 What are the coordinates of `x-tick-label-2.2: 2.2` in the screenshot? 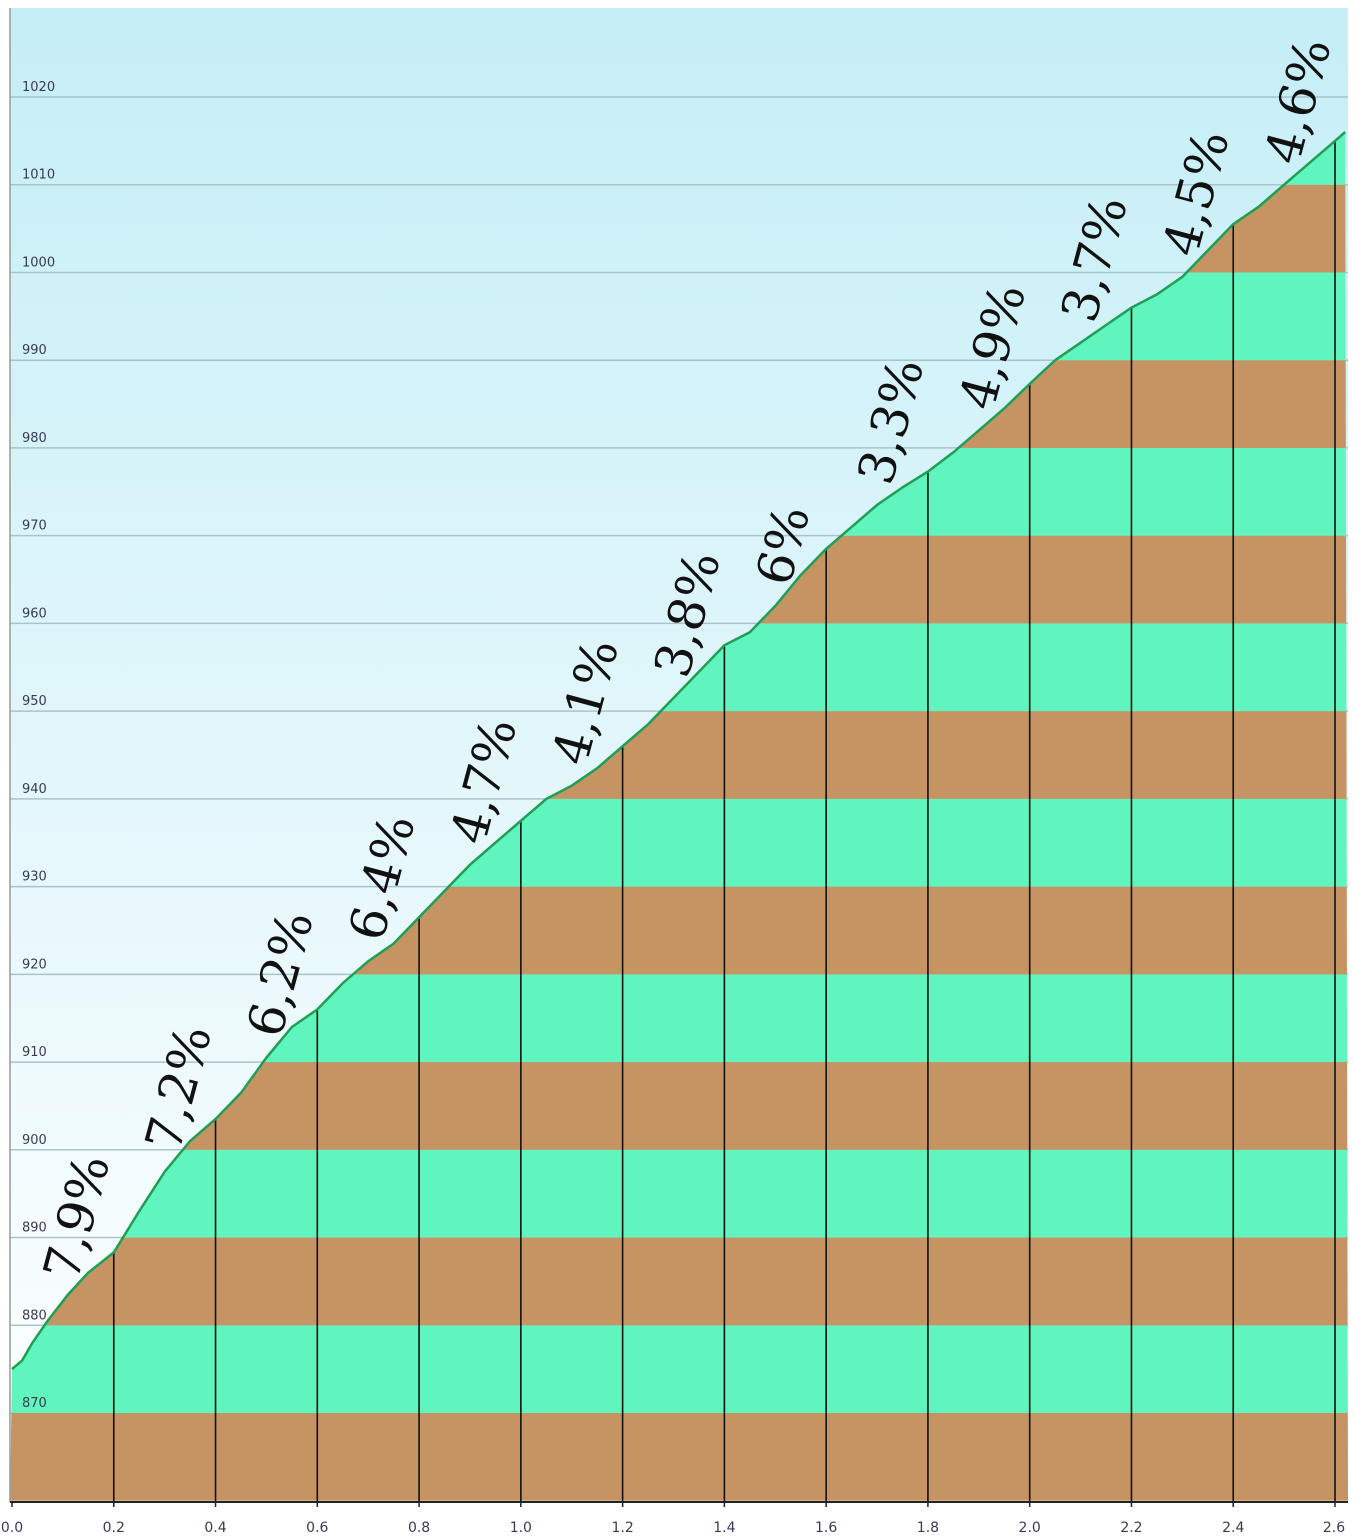 It's located at (1131, 1528).